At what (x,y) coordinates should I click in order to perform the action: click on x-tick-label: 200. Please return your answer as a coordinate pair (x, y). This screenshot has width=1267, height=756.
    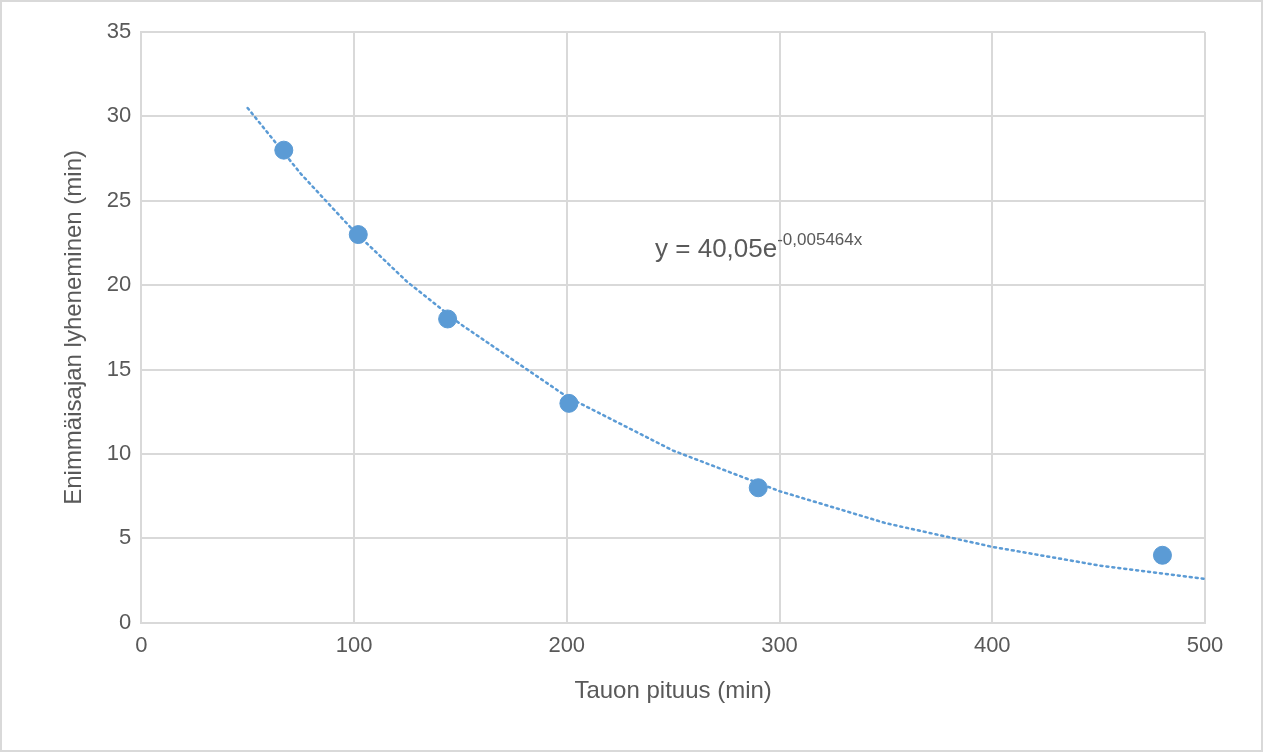
    Looking at the image, I should click on (567, 645).